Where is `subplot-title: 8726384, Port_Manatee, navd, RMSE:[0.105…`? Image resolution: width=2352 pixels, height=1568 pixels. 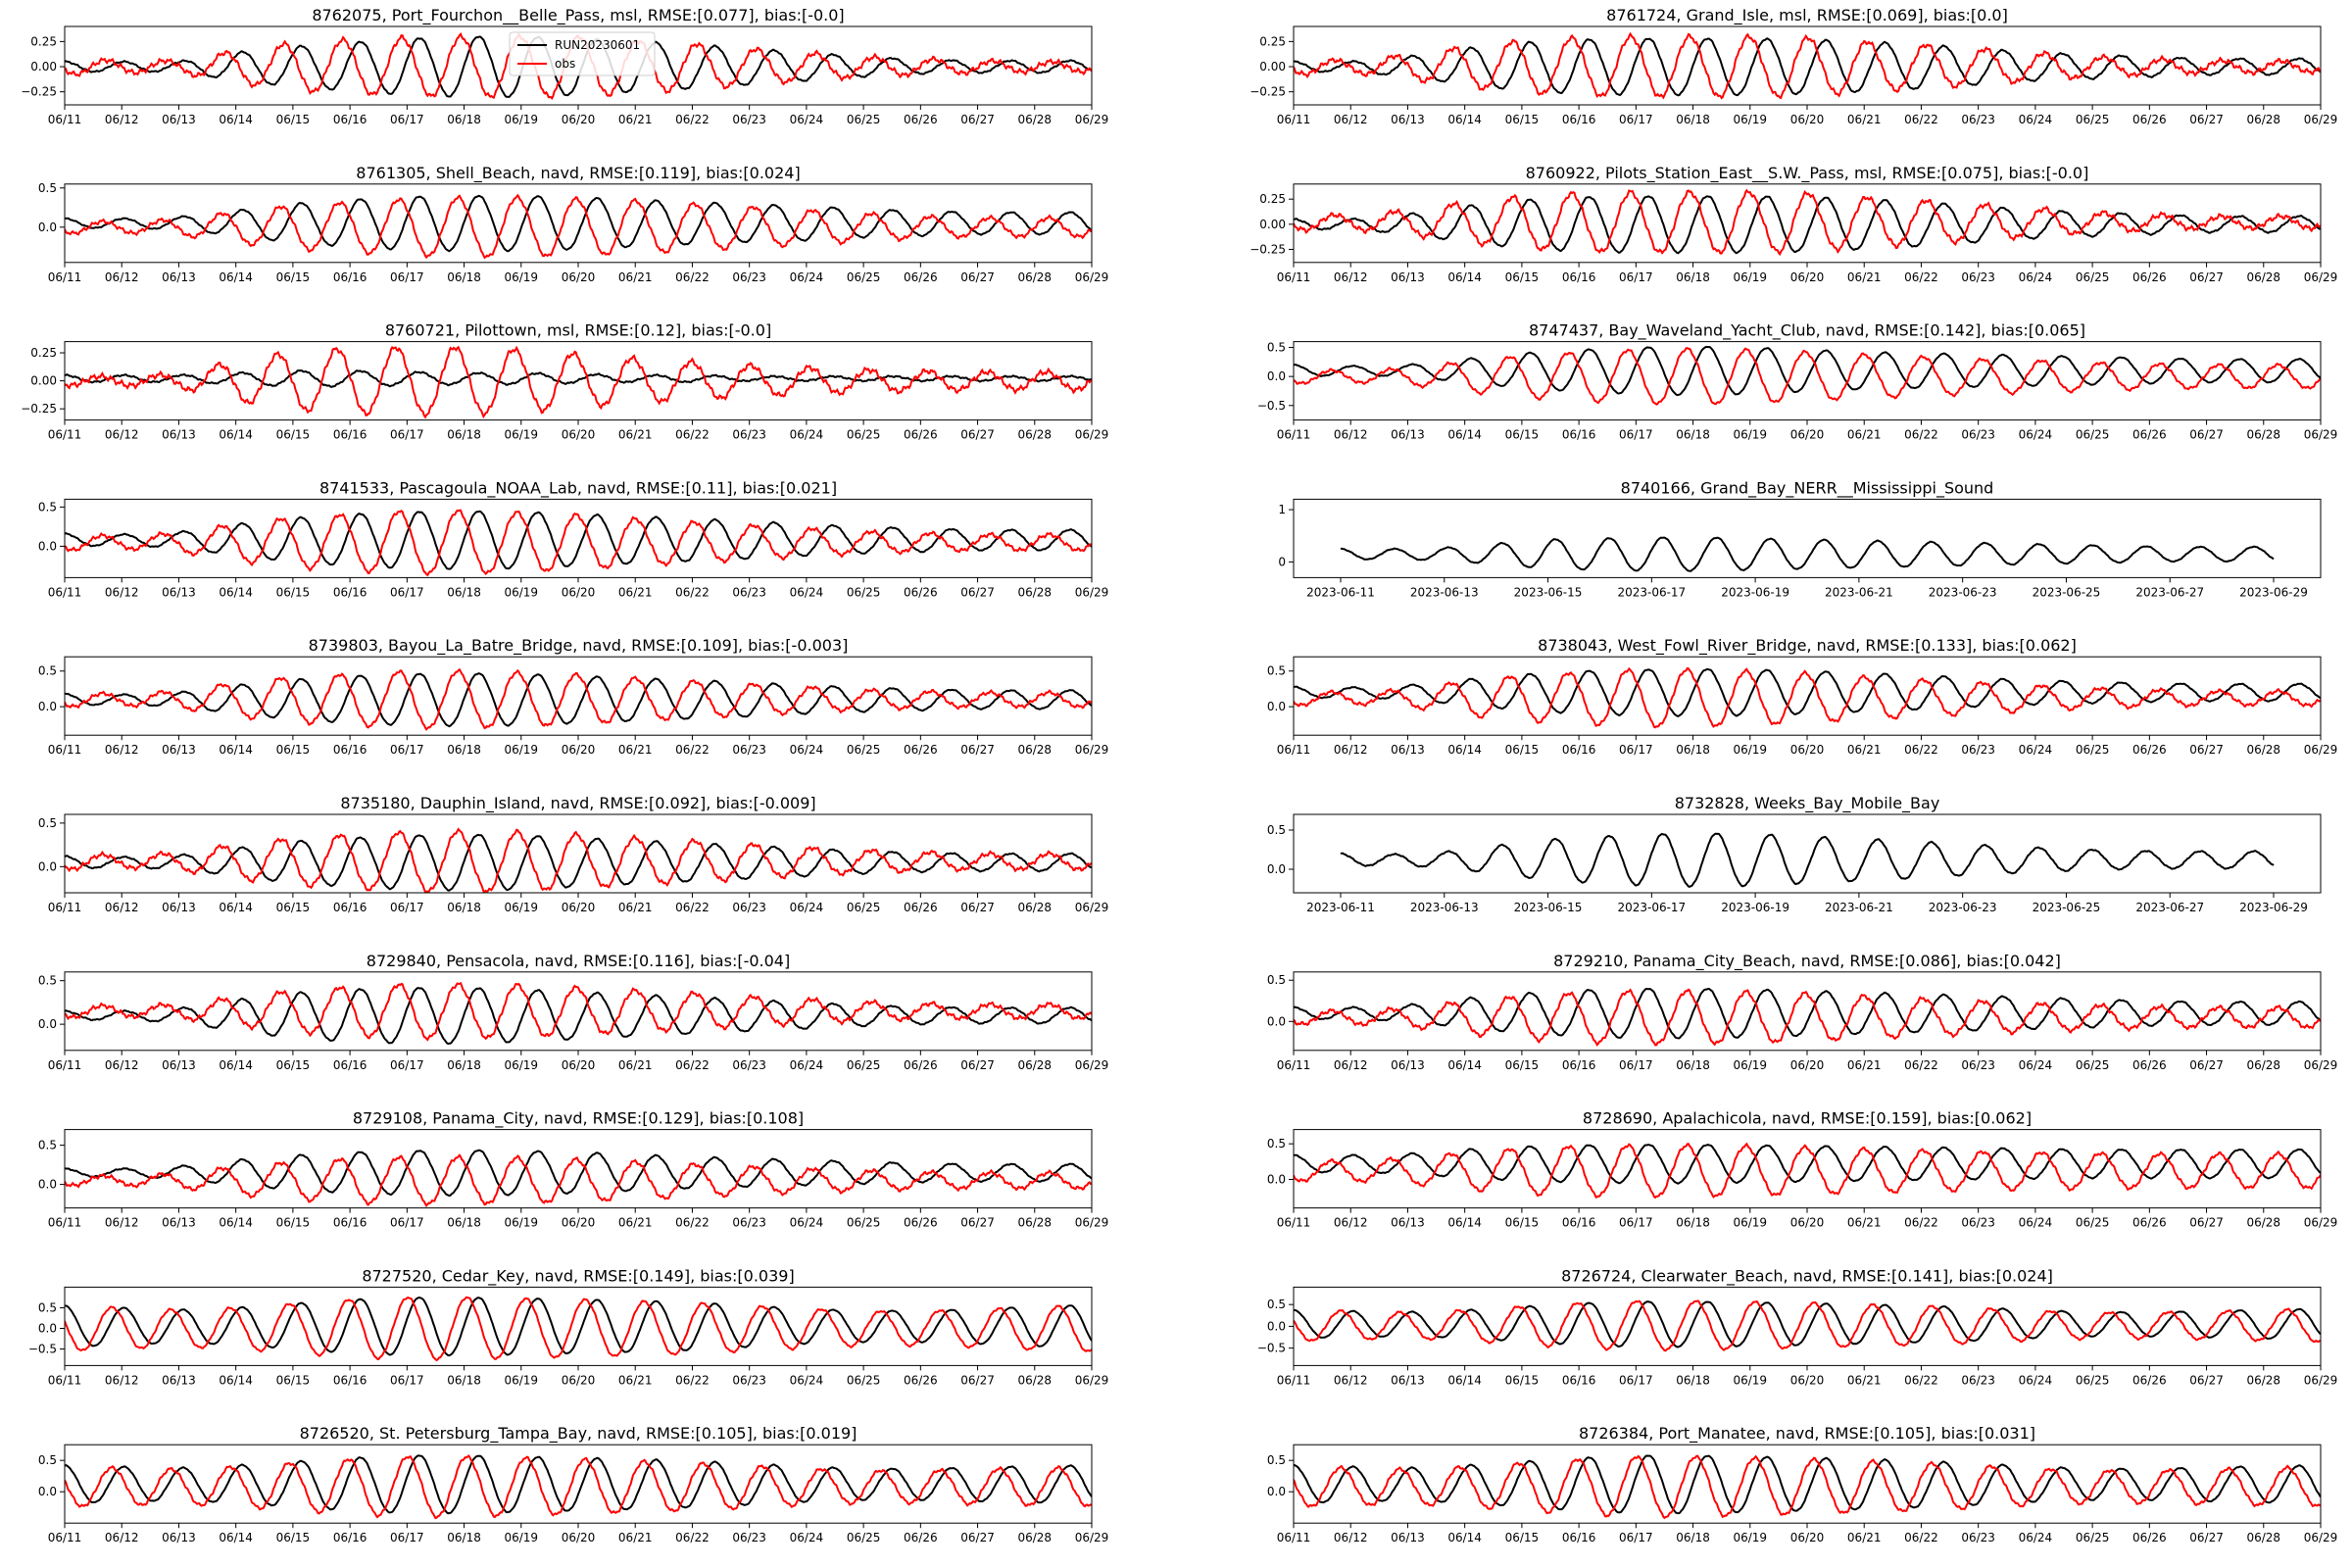 subplot-title: 8726384, Port_Manatee, navd, RMSE:[0.105… is located at coordinates (1807, 1434).